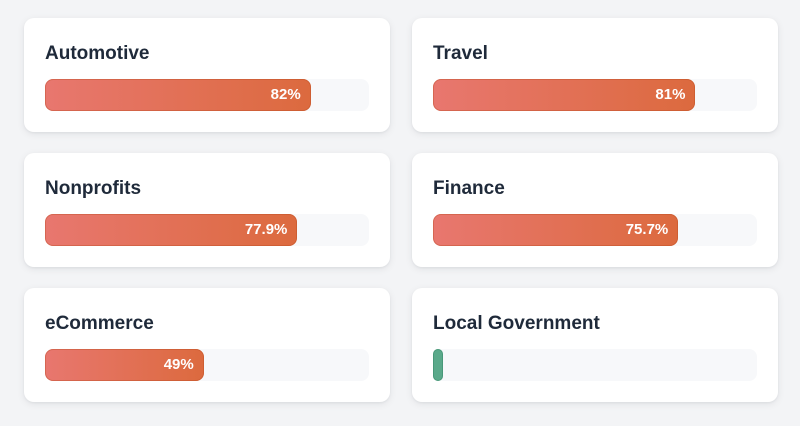 This screenshot has height=426, width=800. Describe the element at coordinates (207, 365) in the screenshot. I see `progress-track: 49%` at that location.